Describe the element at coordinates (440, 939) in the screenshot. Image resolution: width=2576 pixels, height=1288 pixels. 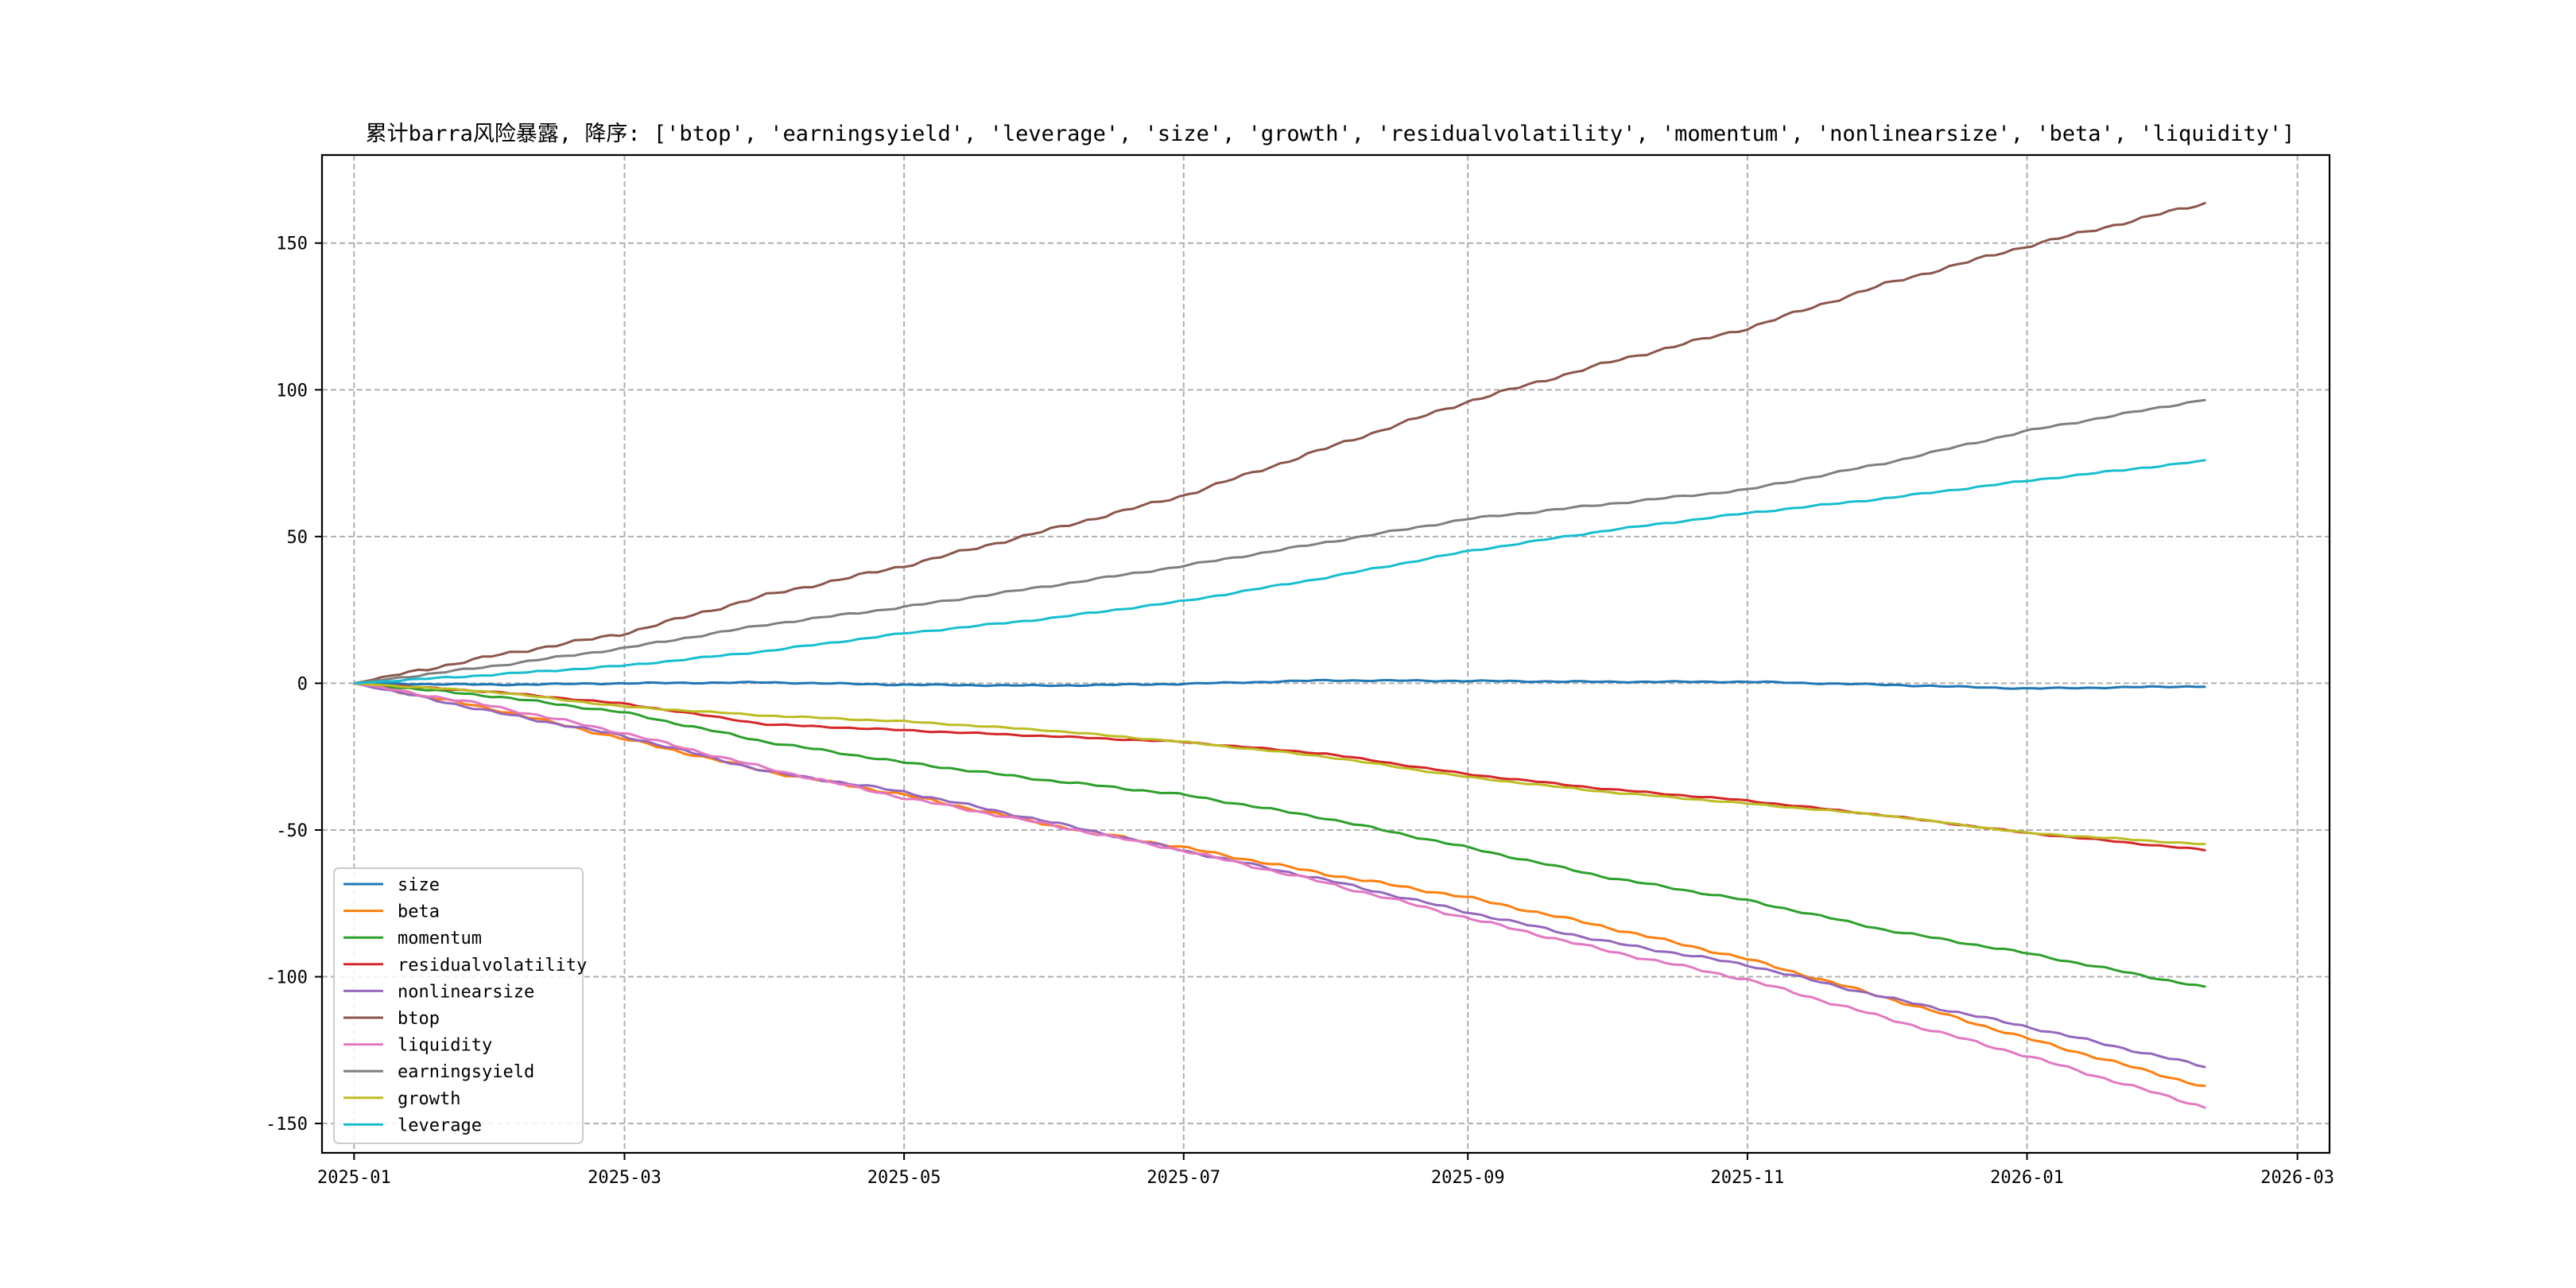
I see `legend-label-momentum: momentum` at that location.